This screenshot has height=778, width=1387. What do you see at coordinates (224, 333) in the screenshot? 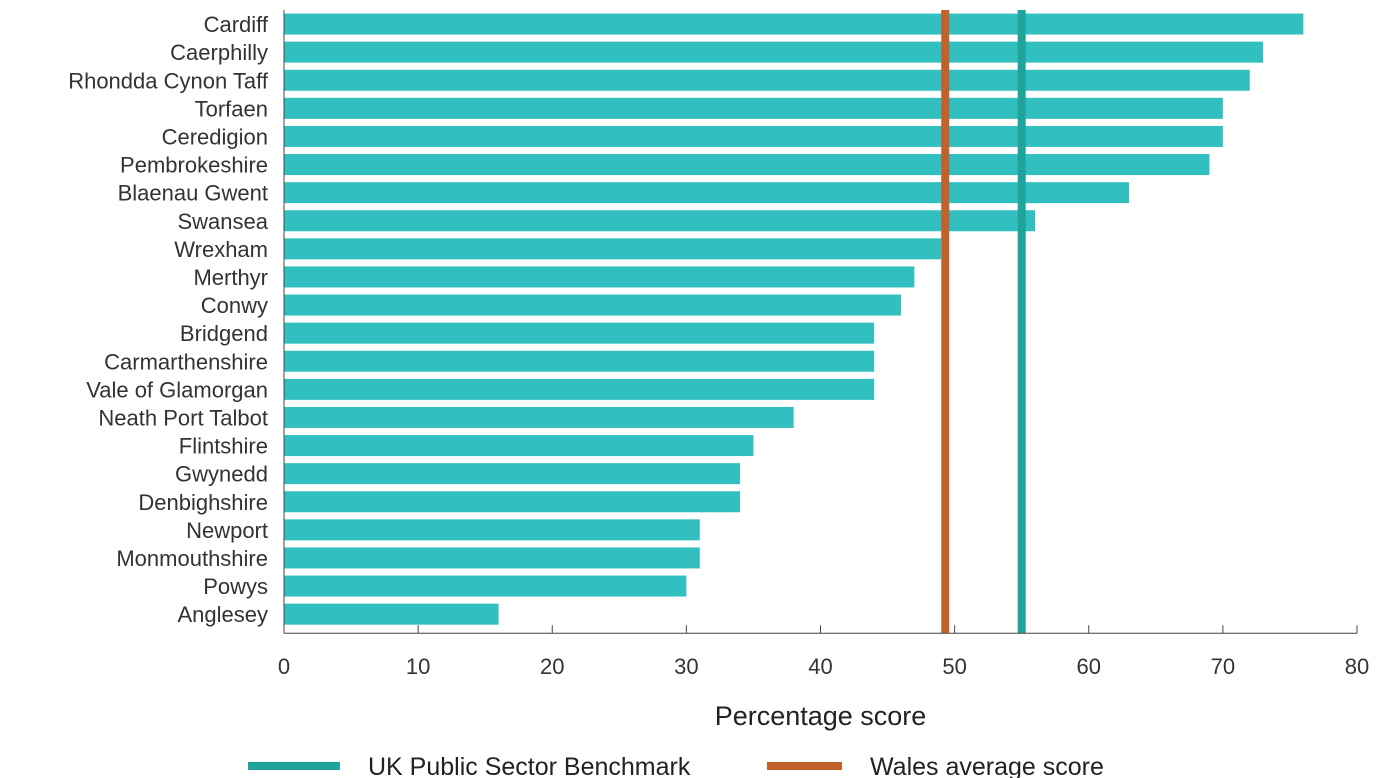
I see `category-label: Bridgend` at bounding box center [224, 333].